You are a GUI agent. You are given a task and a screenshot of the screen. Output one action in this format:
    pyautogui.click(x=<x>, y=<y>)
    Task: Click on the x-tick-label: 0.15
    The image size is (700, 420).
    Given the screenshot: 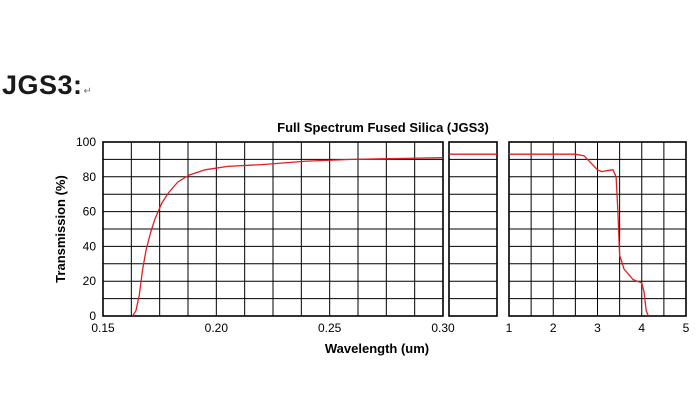 What is the action you would take?
    pyautogui.click(x=103, y=328)
    